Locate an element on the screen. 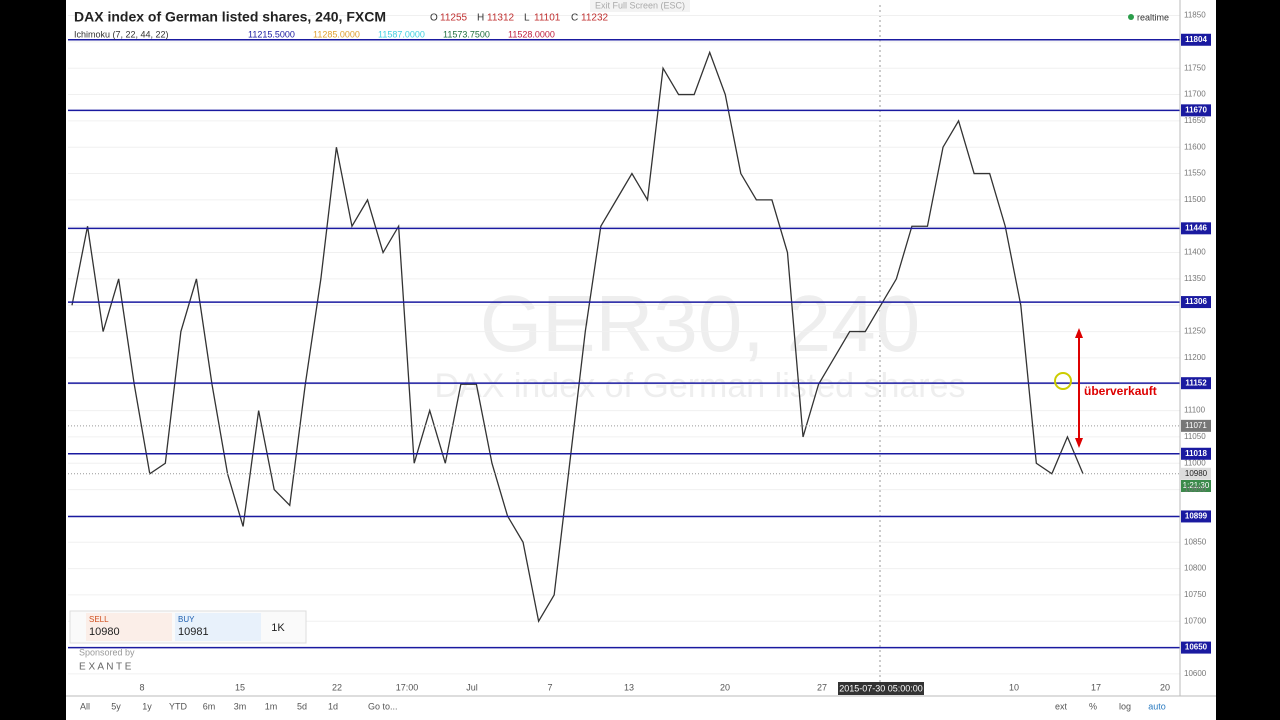 This screenshot has width=1280, height=720. exit-button is located at coordinates (640, 6).